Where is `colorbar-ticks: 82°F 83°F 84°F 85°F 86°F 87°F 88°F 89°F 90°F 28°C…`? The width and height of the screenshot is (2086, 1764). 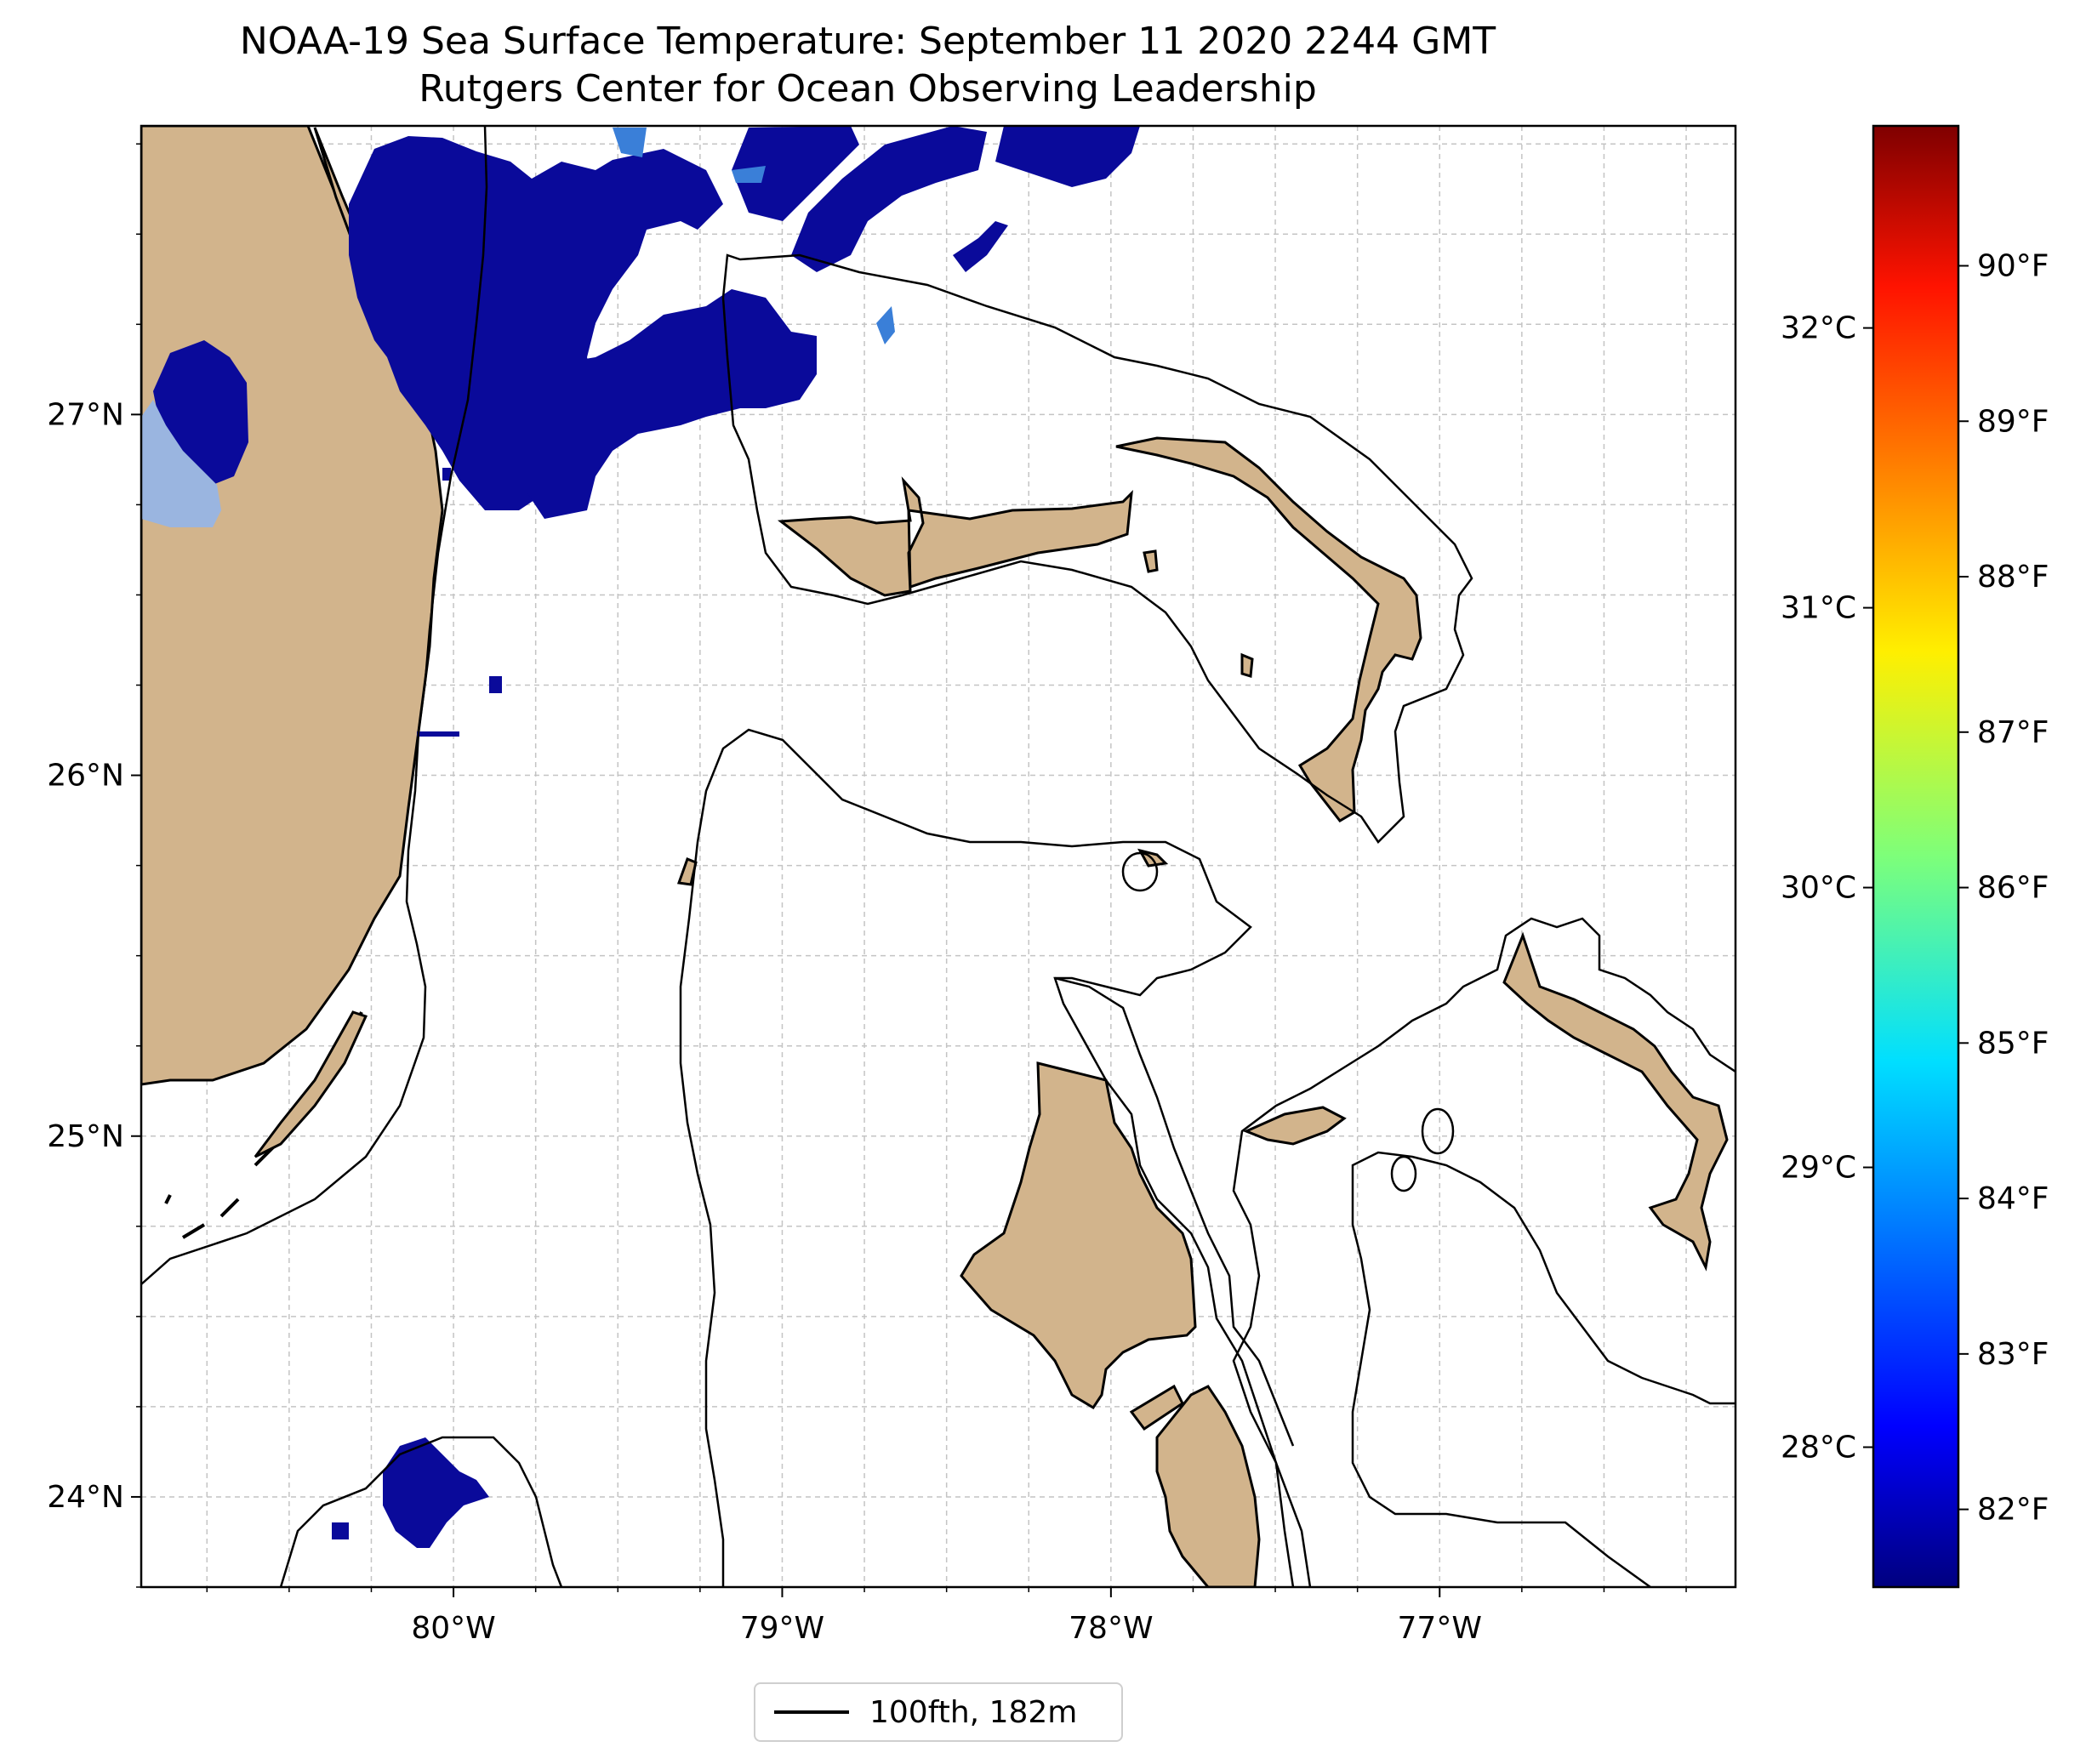
colorbar-ticks: 82°F 83°F 84°F 85°F 86°F 87°F 88°F 89°F 90°F 28°C… is located at coordinates (1915, 887).